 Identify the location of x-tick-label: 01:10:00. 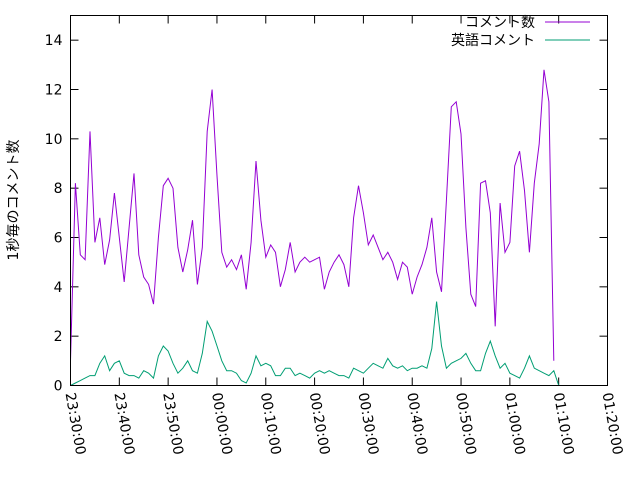
(563, 423).